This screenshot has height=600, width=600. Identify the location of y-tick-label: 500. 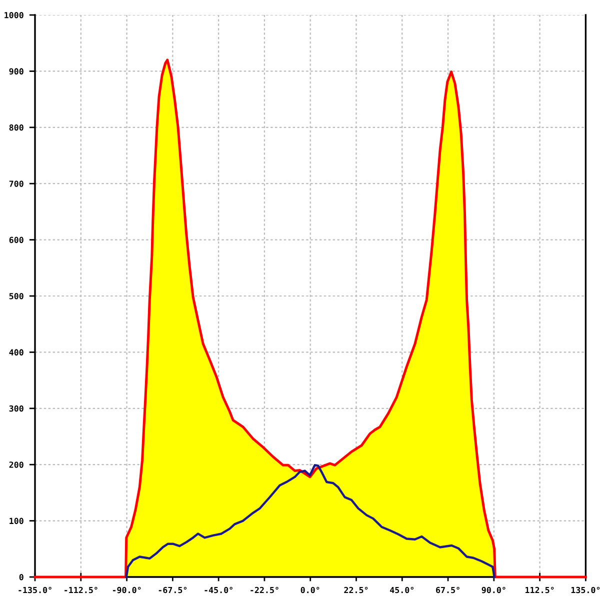
(16, 296).